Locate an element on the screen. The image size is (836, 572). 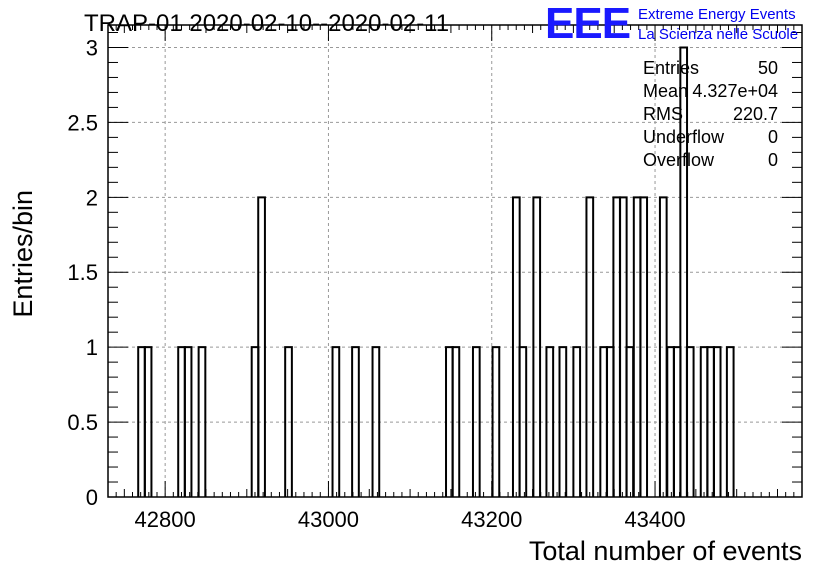
y-tick-label: 0.5 is located at coordinates (82, 422).